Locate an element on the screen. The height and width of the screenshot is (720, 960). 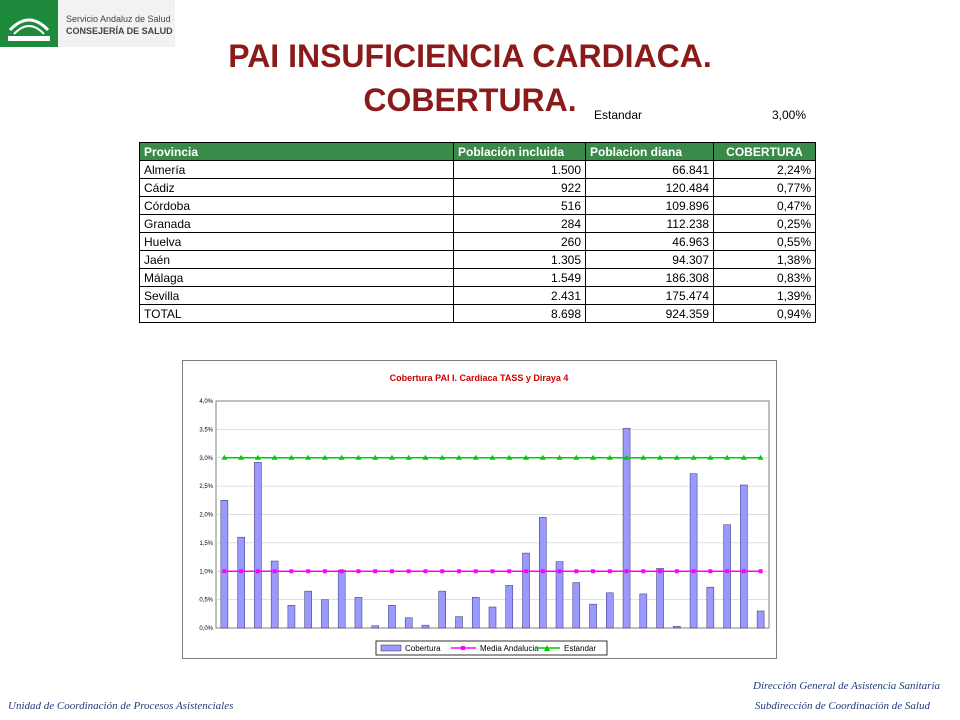
table-row: Jaén 1.305 94.307 1,38% is located at coordinates (477, 259).